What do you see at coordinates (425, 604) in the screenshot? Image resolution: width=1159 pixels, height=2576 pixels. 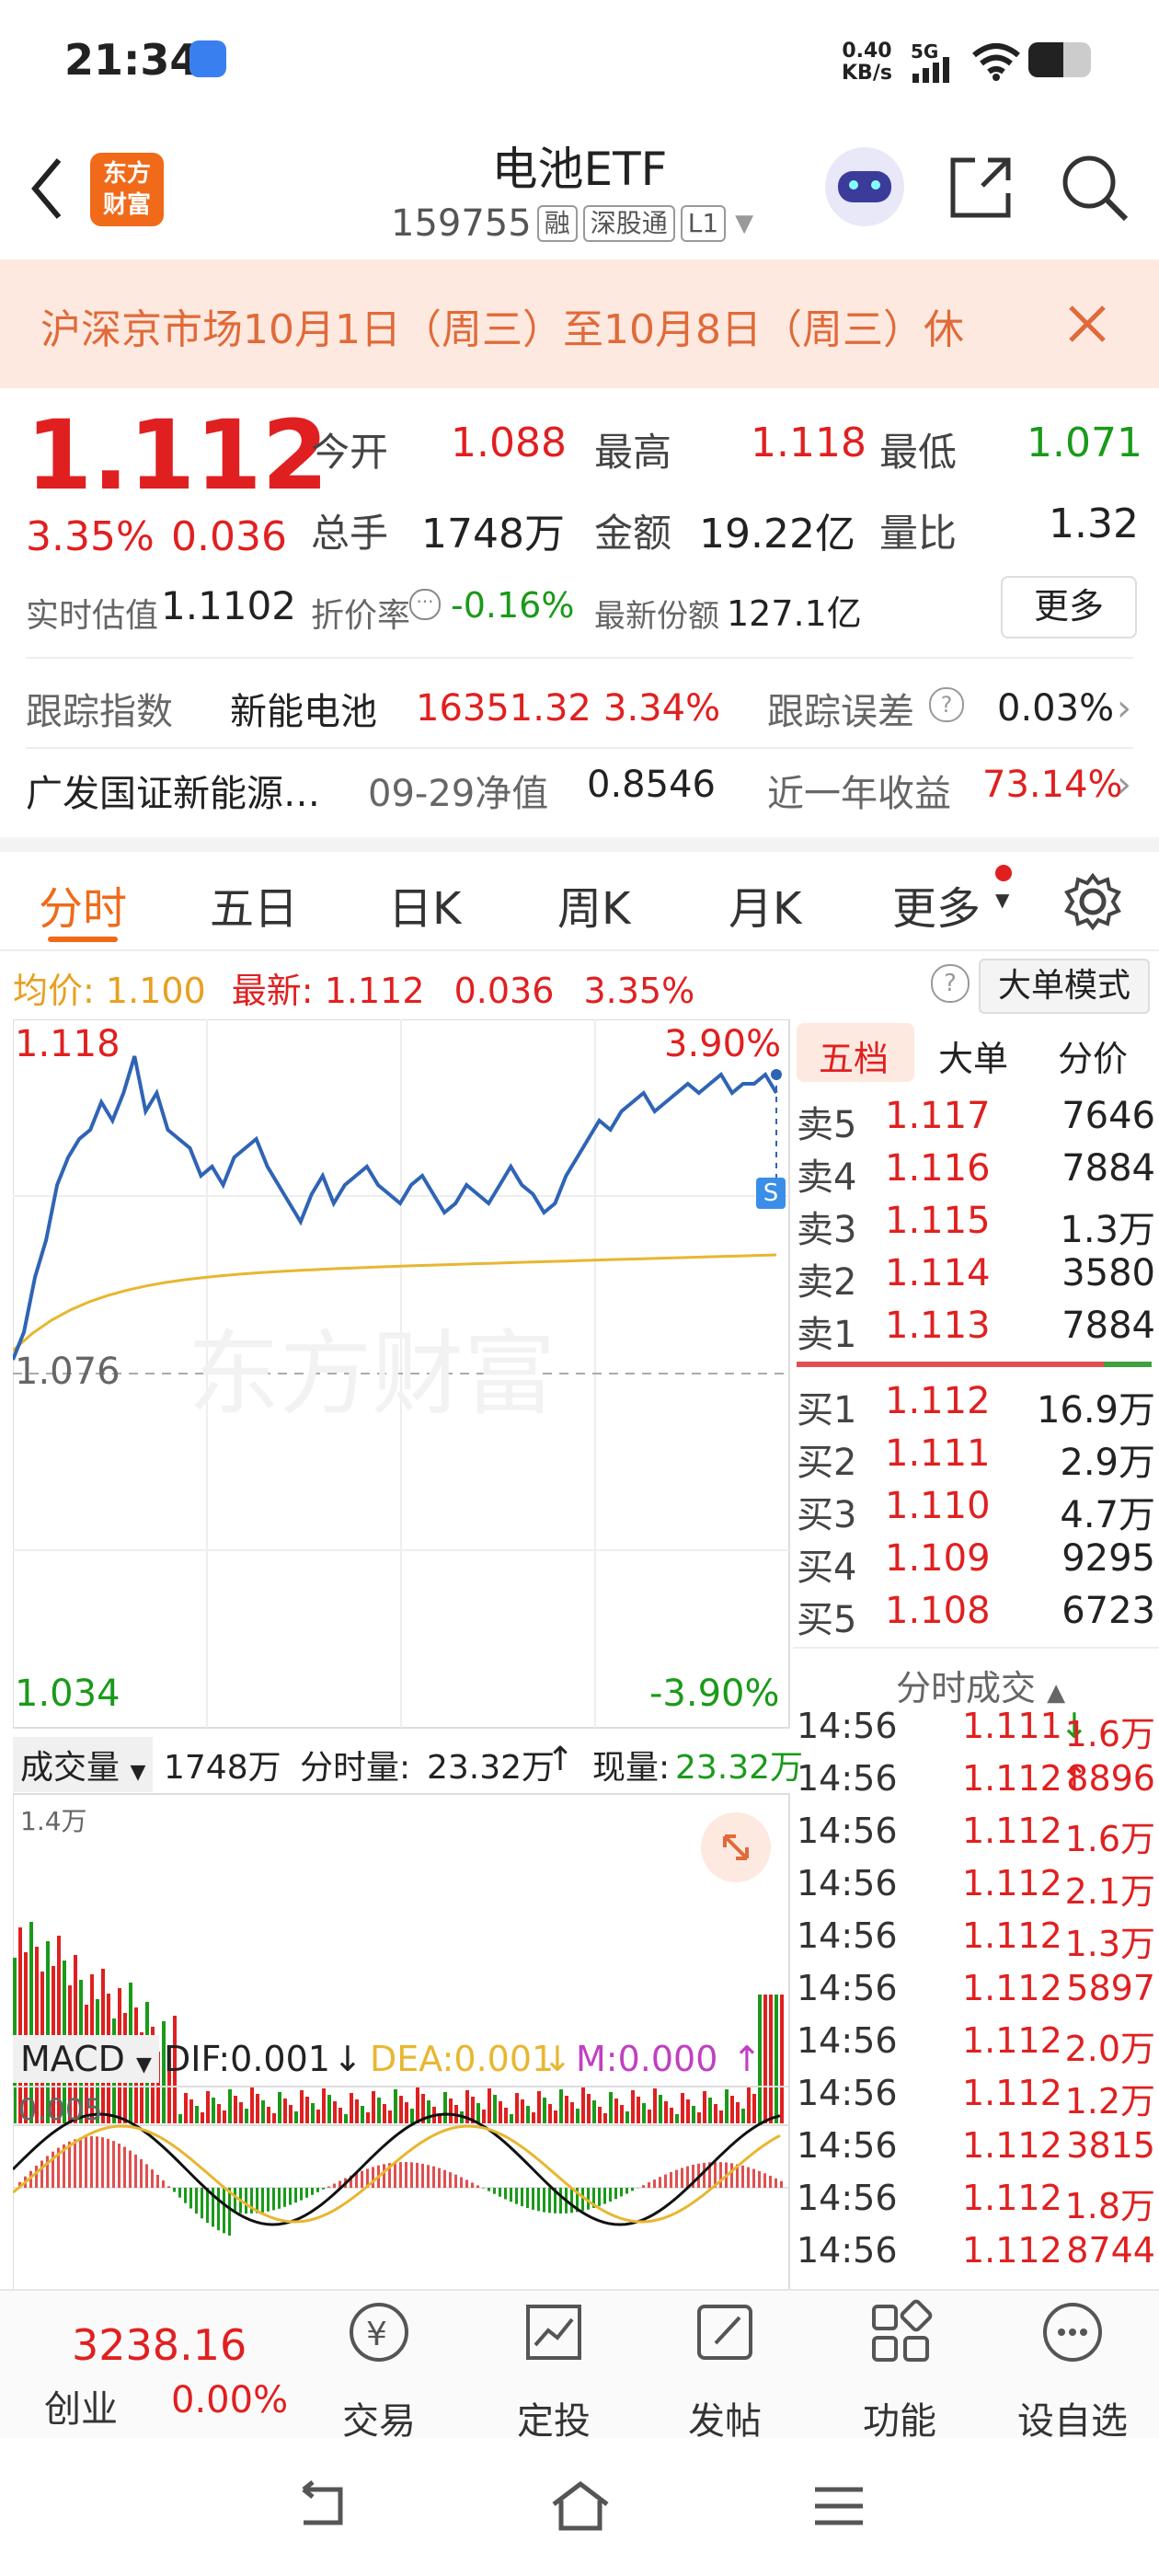 I see `info-icon: ···` at bounding box center [425, 604].